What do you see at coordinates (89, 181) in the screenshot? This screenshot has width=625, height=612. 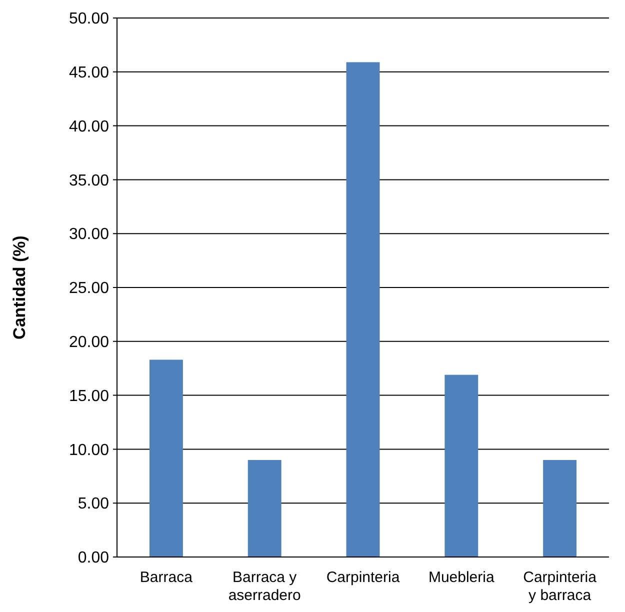 I see `y-tick-label: 35.00` at bounding box center [89, 181].